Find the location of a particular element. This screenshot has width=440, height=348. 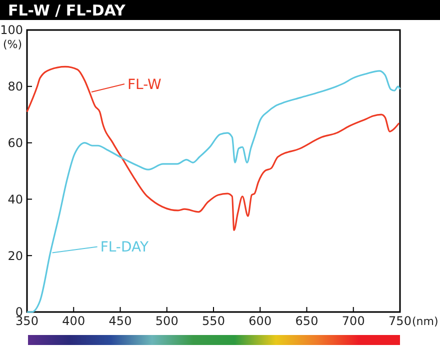

x-tick-label: 650 is located at coordinates (306, 321).